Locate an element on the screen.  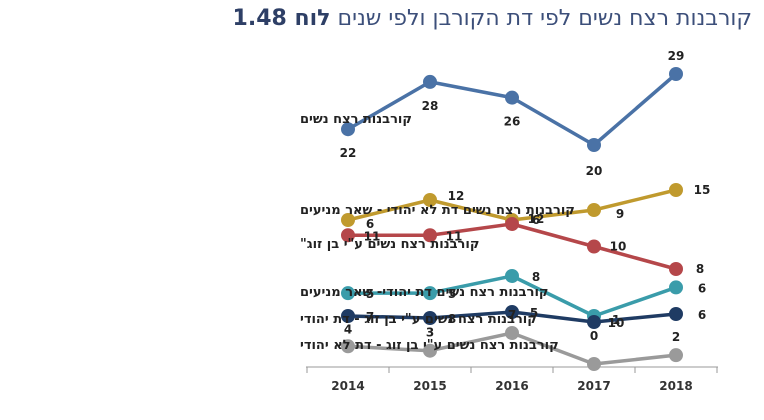
data-label: 20 is located at coordinates (594, 171).